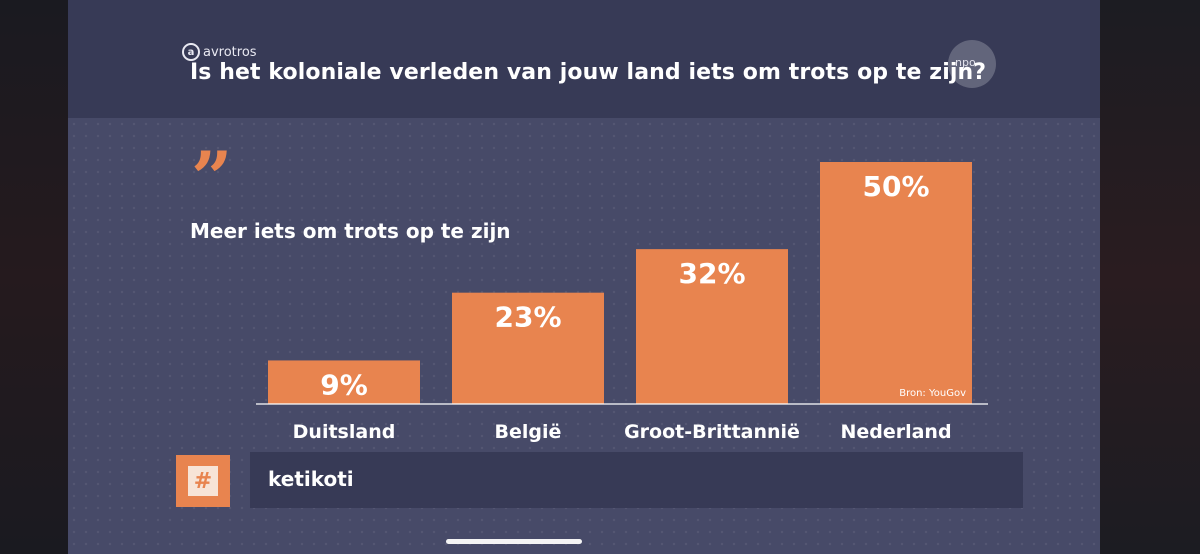 This screenshot has width=1200, height=554. What do you see at coordinates (230, 52) in the screenshot?
I see `avrotros-logo-text: avrotros` at bounding box center [230, 52].